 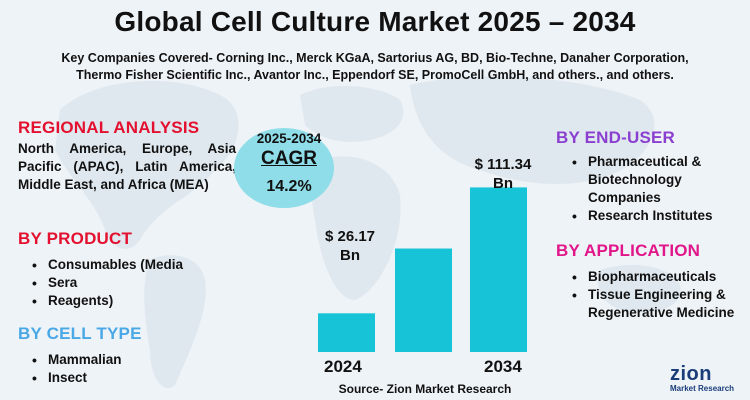 I want to click on cagr-value: 14.2%, so click(x=289, y=186).